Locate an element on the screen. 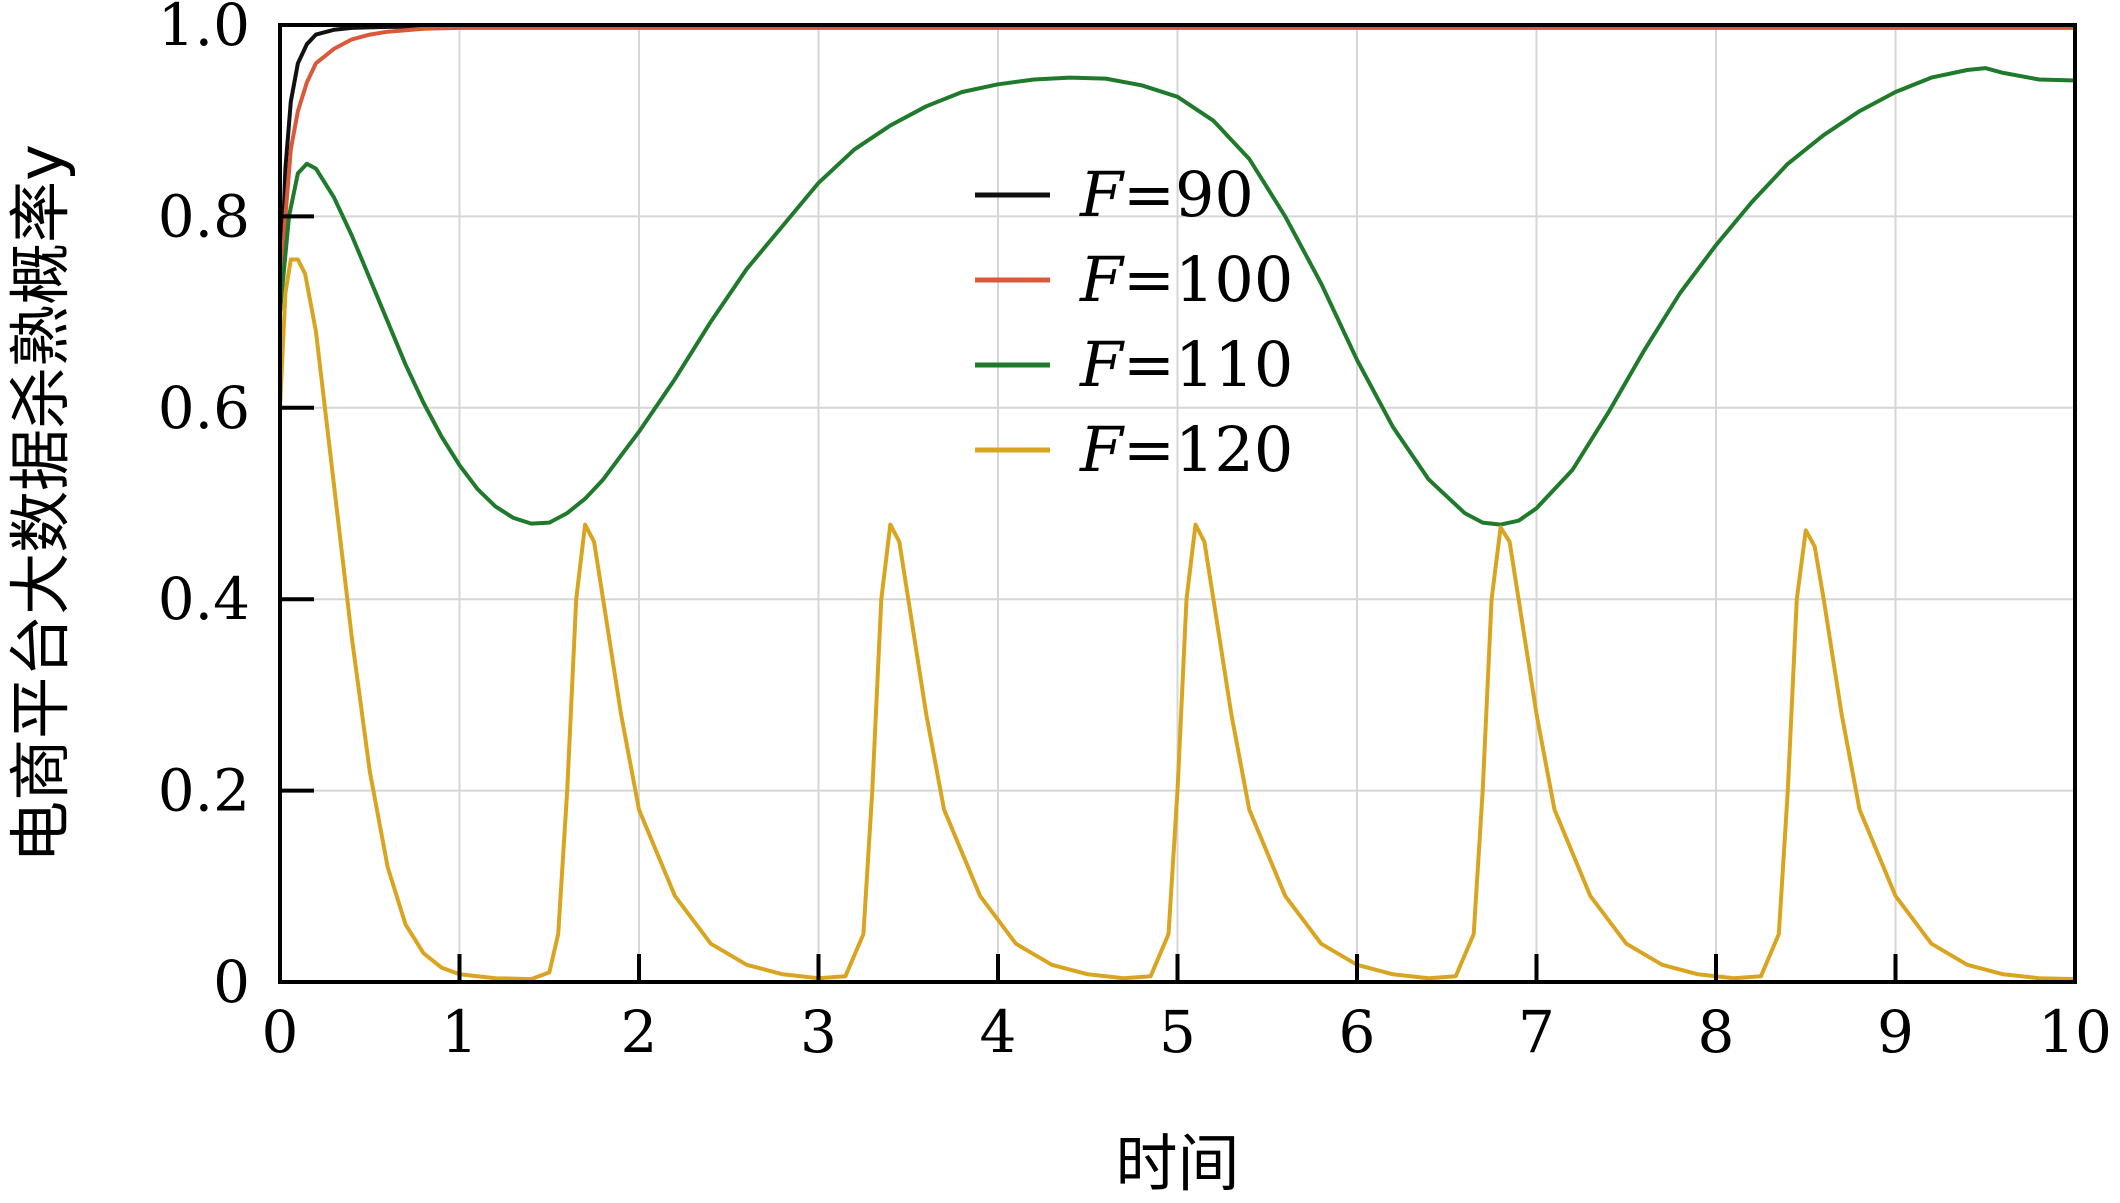  x-tick-label: 1 is located at coordinates (459, 1032).